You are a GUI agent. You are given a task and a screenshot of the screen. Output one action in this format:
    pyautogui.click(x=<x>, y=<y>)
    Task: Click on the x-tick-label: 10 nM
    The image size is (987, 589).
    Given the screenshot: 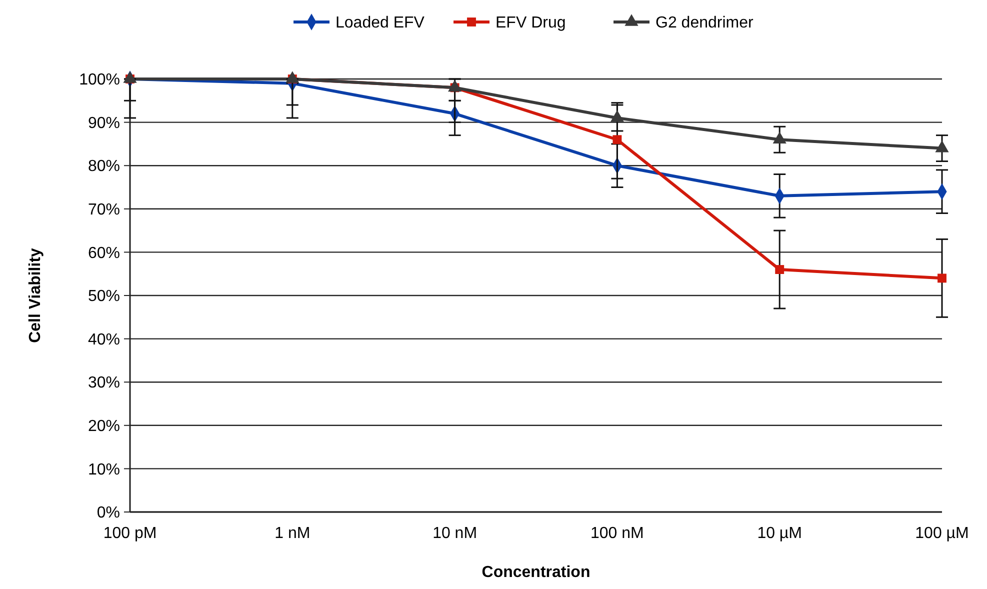 What is the action you would take?
    pyautogui.click(x=455, y=533)
    